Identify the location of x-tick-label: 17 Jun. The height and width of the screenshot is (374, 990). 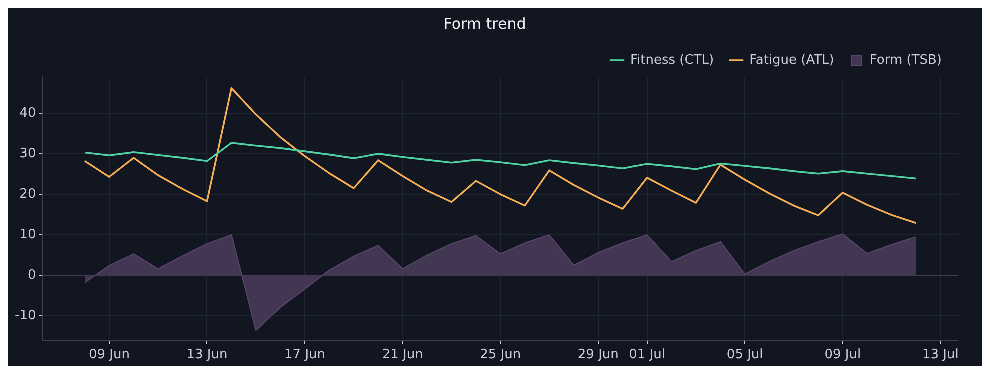
(305, 355).